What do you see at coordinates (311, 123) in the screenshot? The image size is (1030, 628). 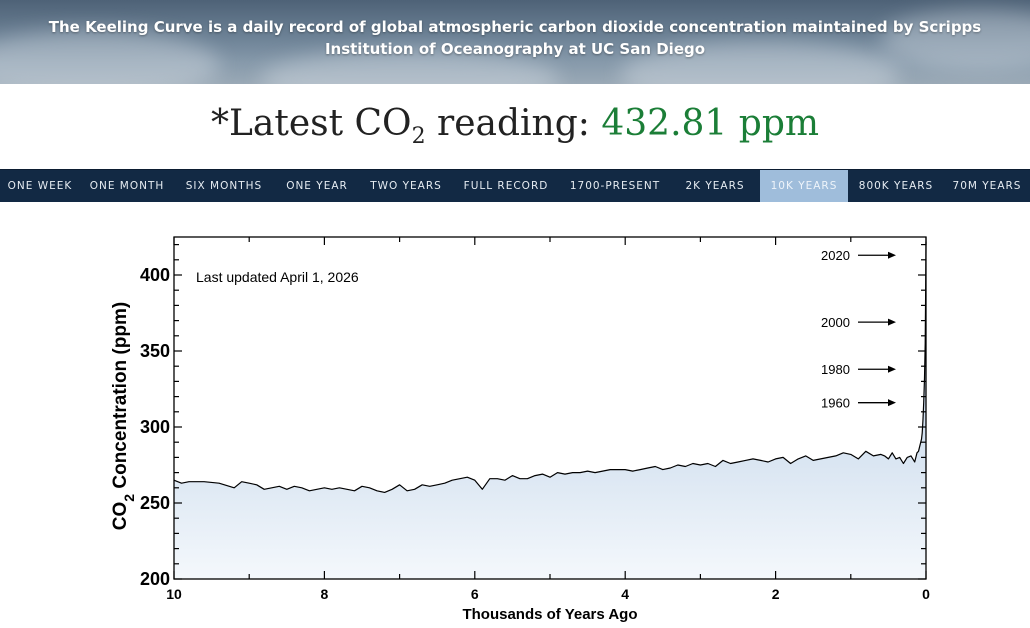 I see `reading-prefix: *Latest CO` at bounding box center [311, 123].